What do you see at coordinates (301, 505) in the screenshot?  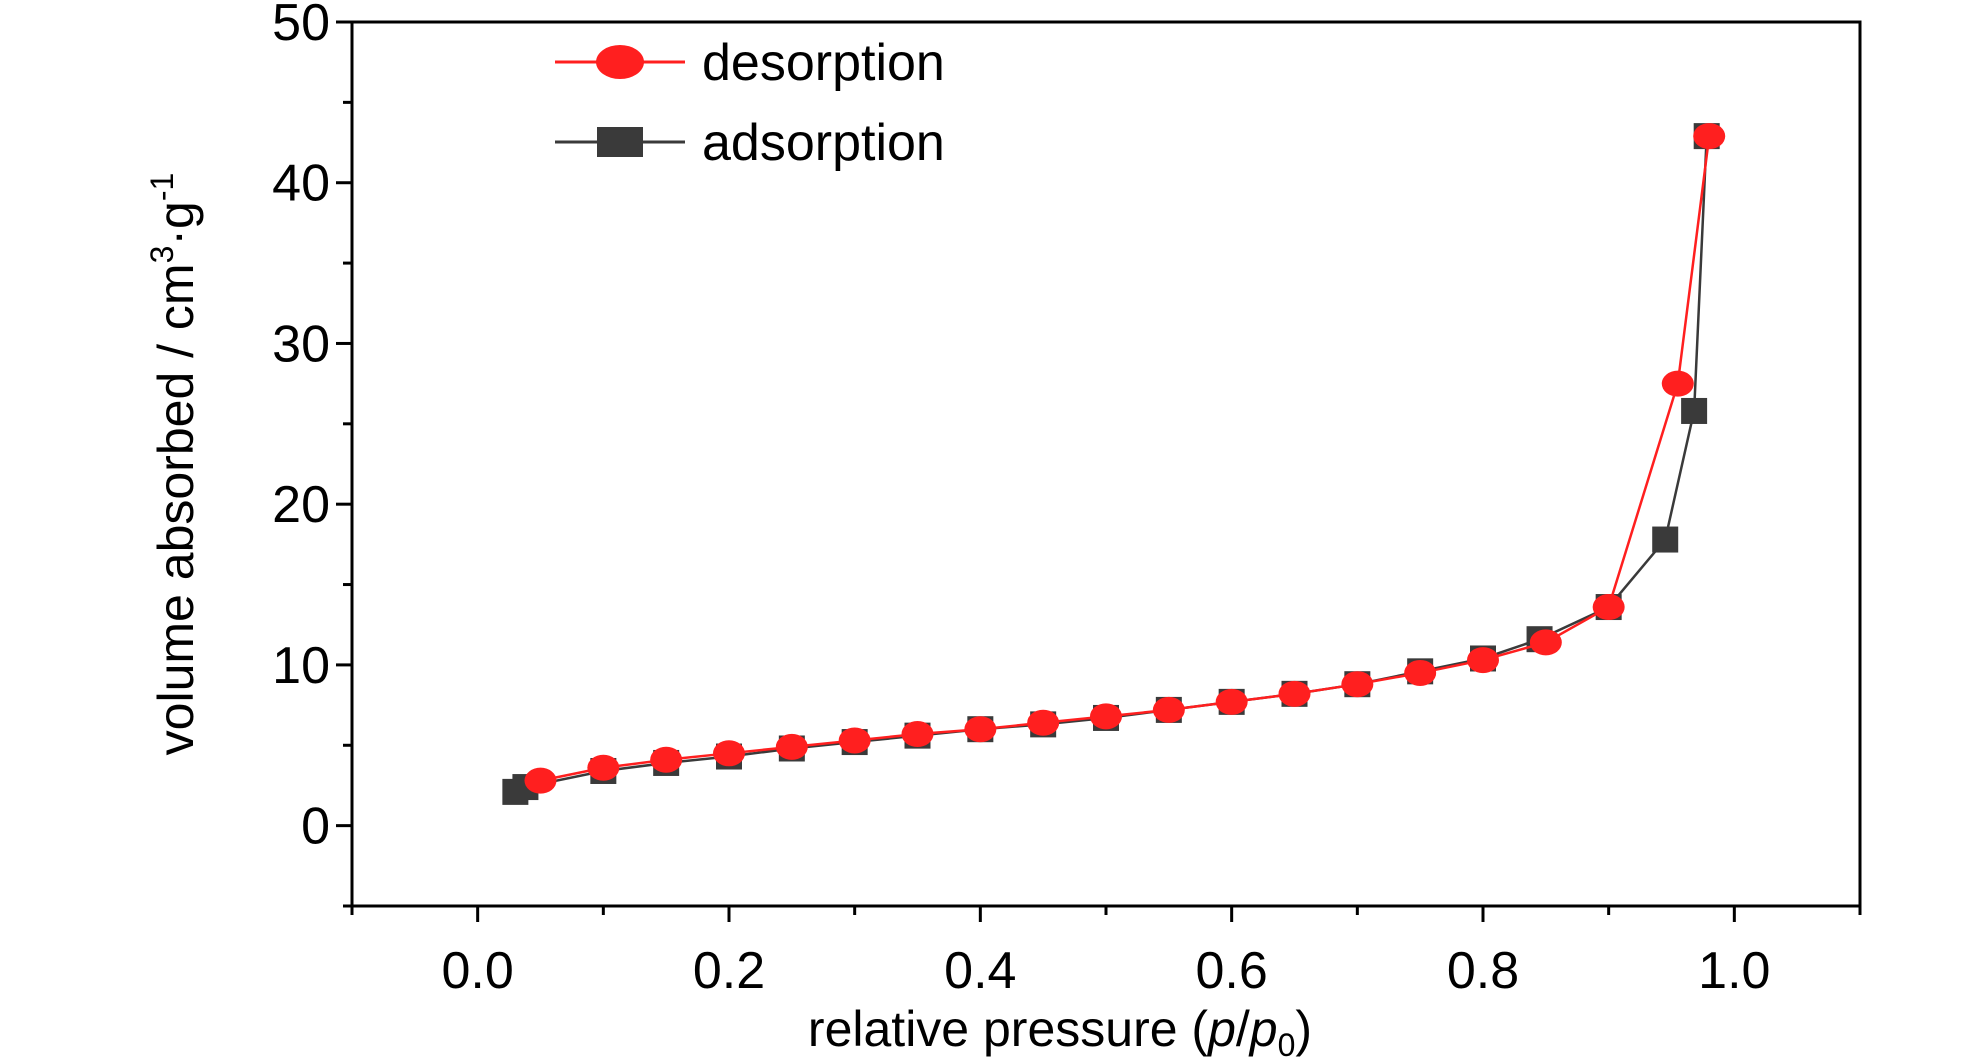 I see `y-tick-label: 20` at bounding box center [301, 505].